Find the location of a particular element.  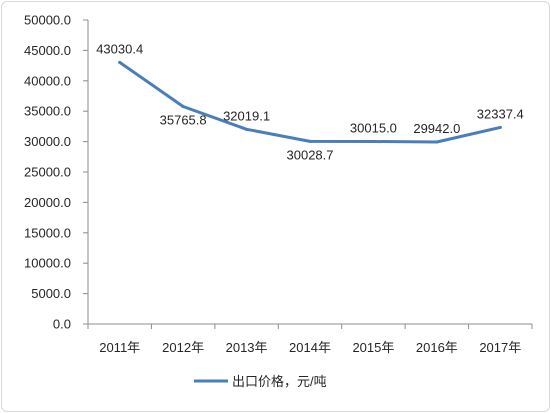

x-tick-label: 2013年 is located at coordinates (247, 347).